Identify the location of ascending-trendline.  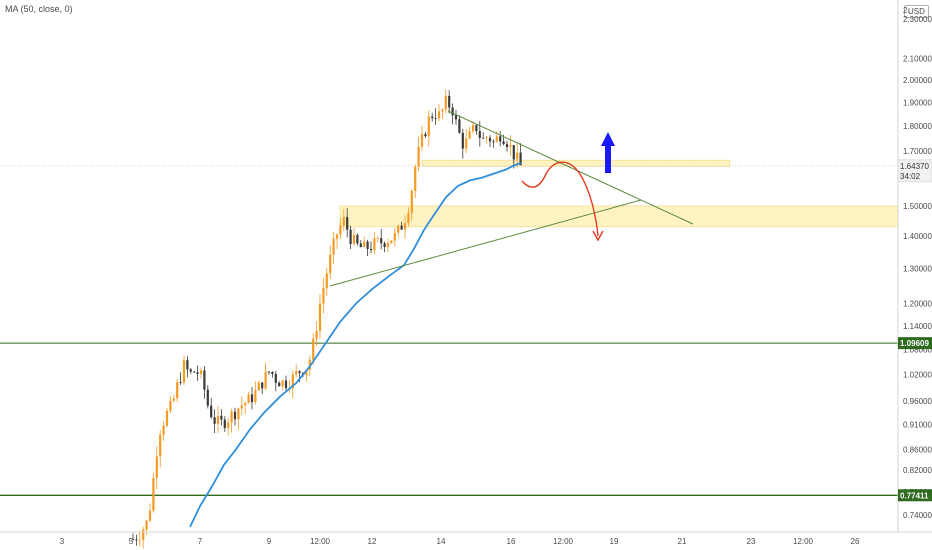
(485, 243).